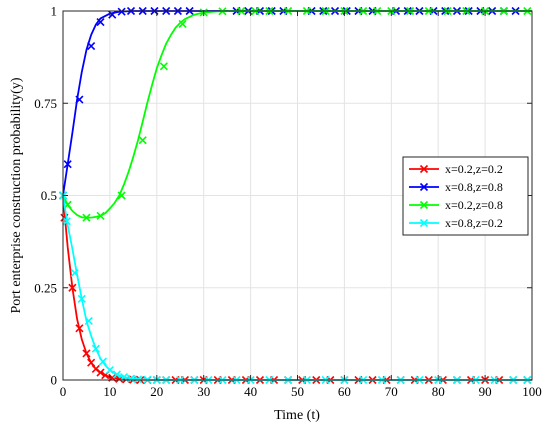 This screenshot has width=550, height=435. Describe the element at coordinates (474, 205) in the screenshot. I see `legend-label: x=0.2,z=0.8` at that location.